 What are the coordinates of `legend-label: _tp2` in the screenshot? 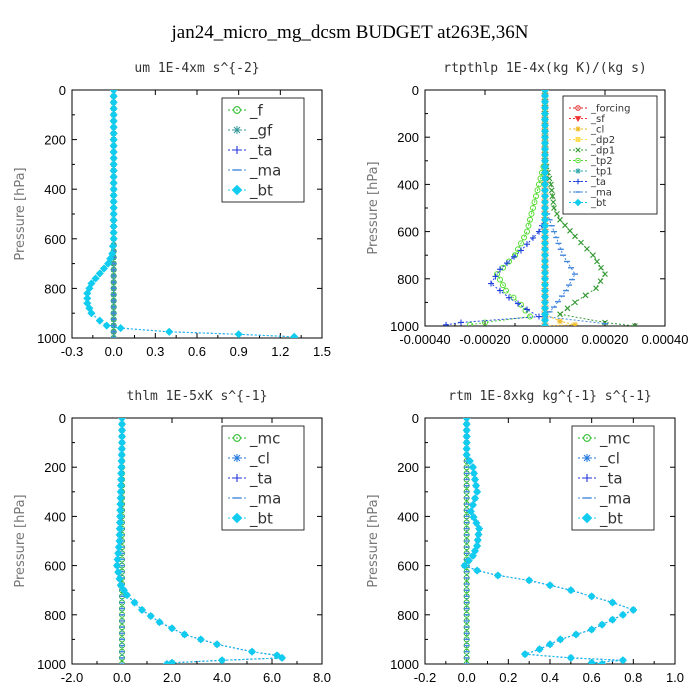 It's located at (601, 161).